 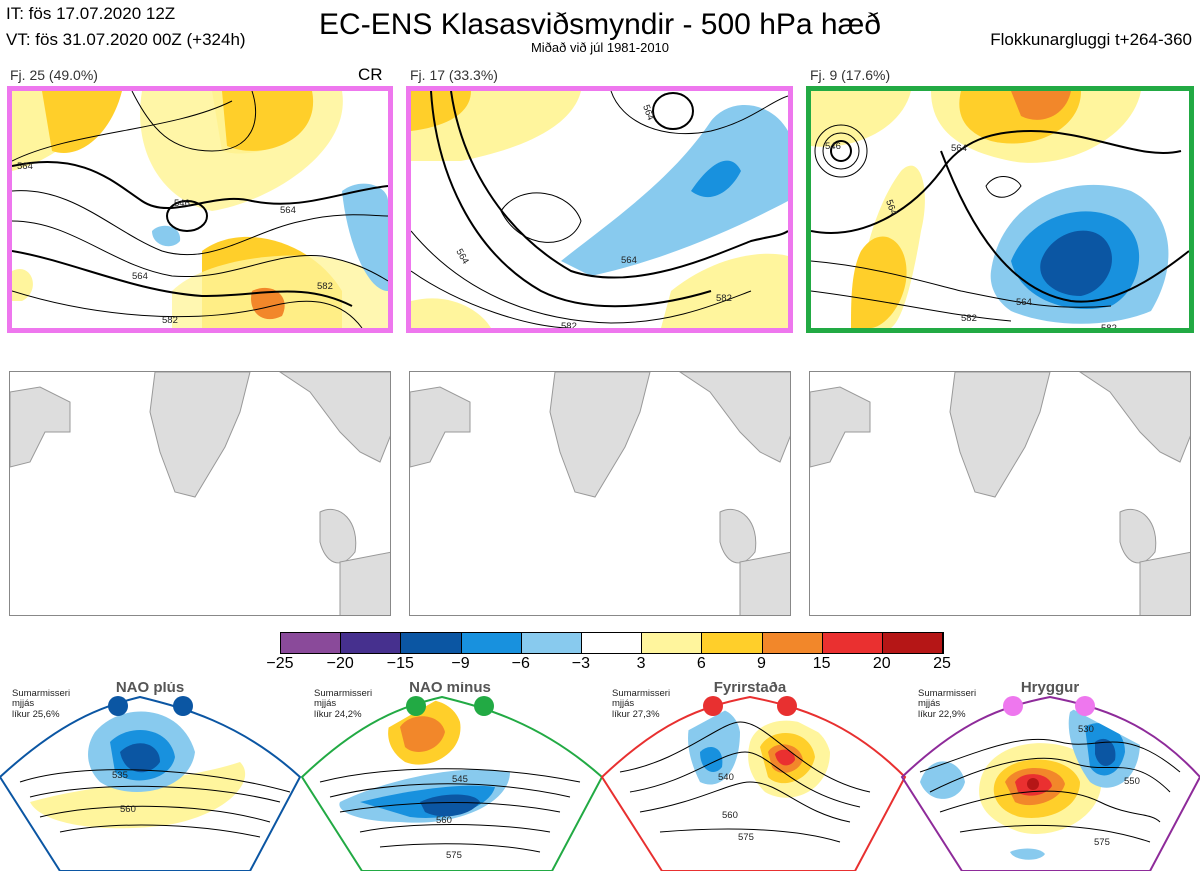 I want to click on page-subtitle: Miðað við júl 1981-2010, so click(x=600, y=47).